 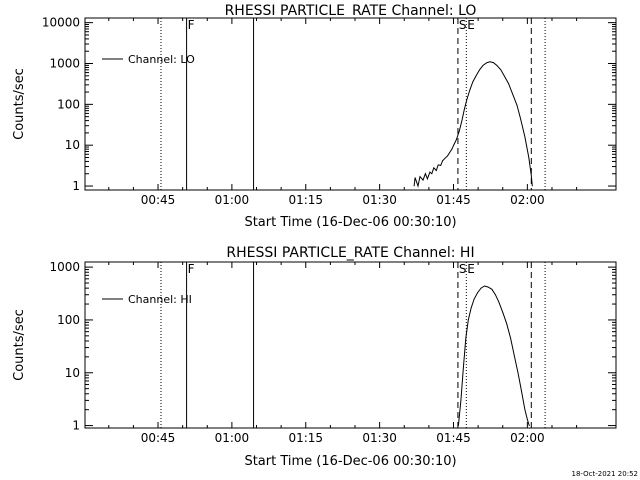 I want to click on y-tick-label: 1, so click(x=76, y=426).